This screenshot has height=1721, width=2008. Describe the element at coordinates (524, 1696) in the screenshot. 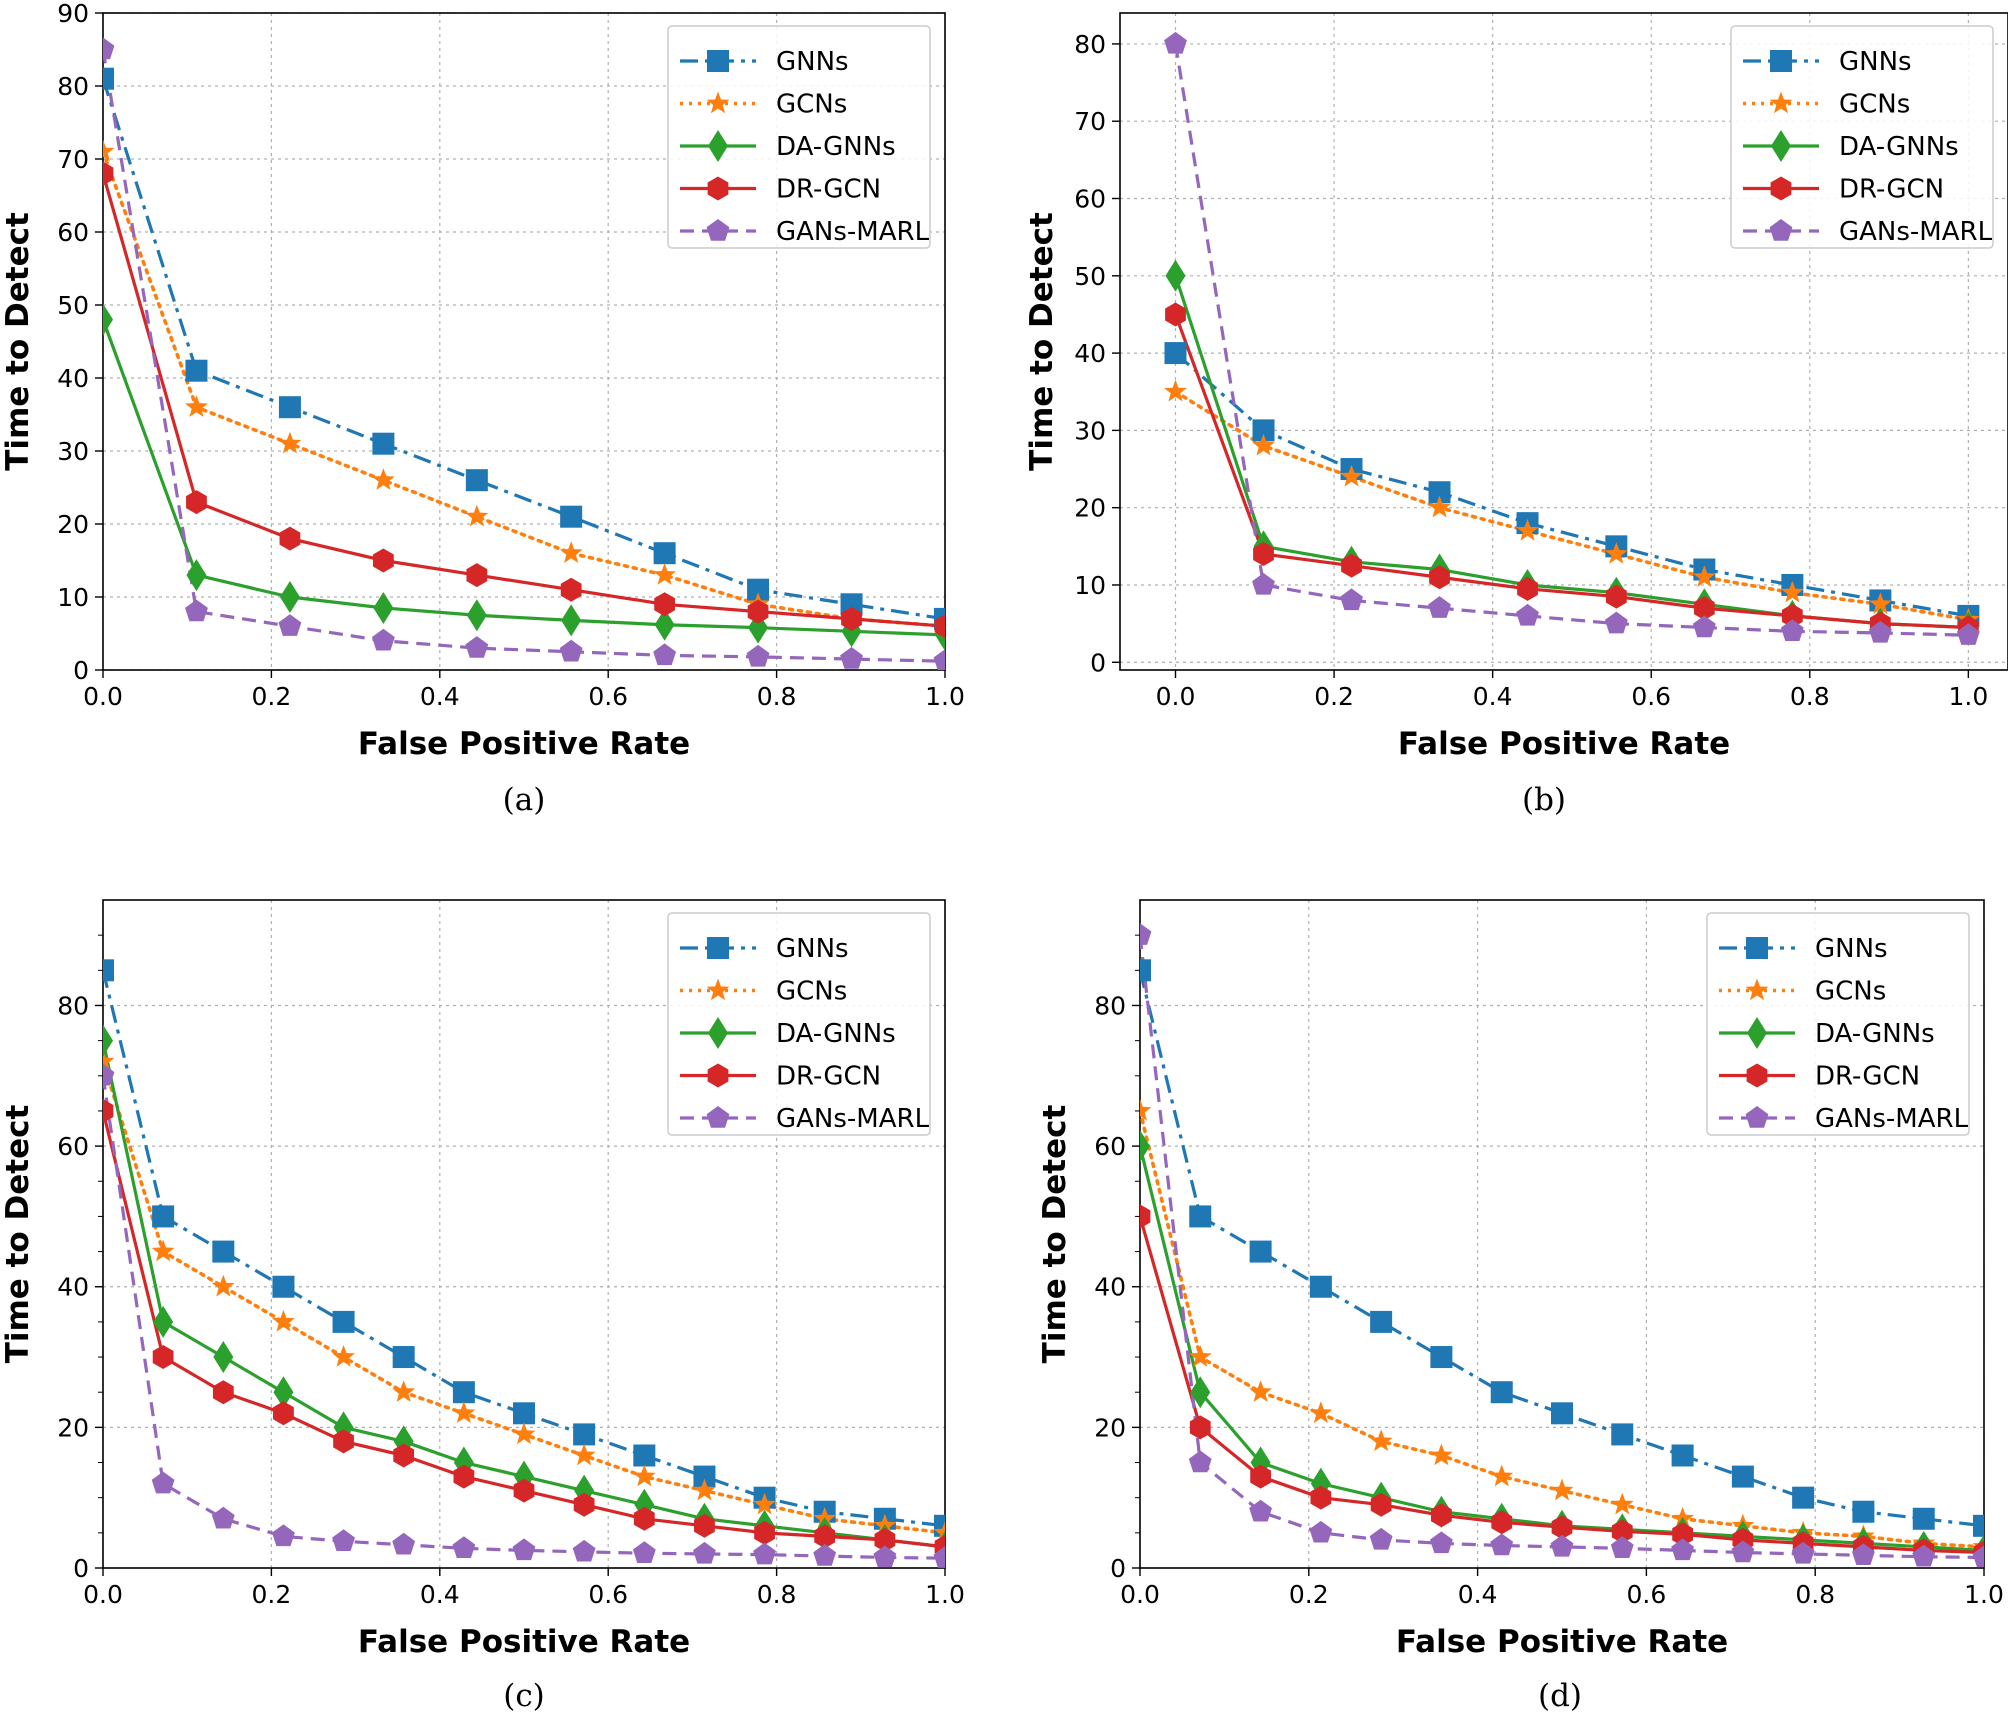

I see `panel-caption: (c)` at that location.